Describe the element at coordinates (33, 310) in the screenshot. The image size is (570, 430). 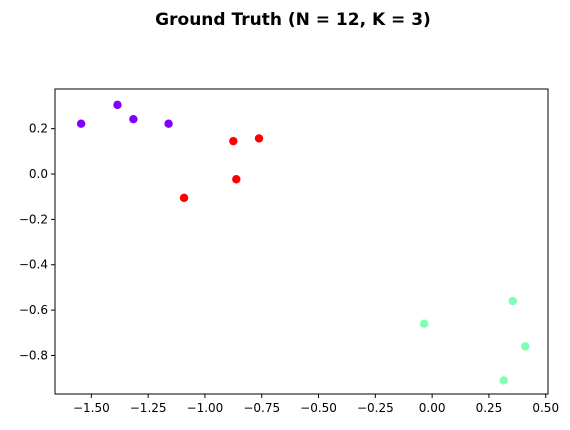
I see `y-tick-label: −0.6` at that location.